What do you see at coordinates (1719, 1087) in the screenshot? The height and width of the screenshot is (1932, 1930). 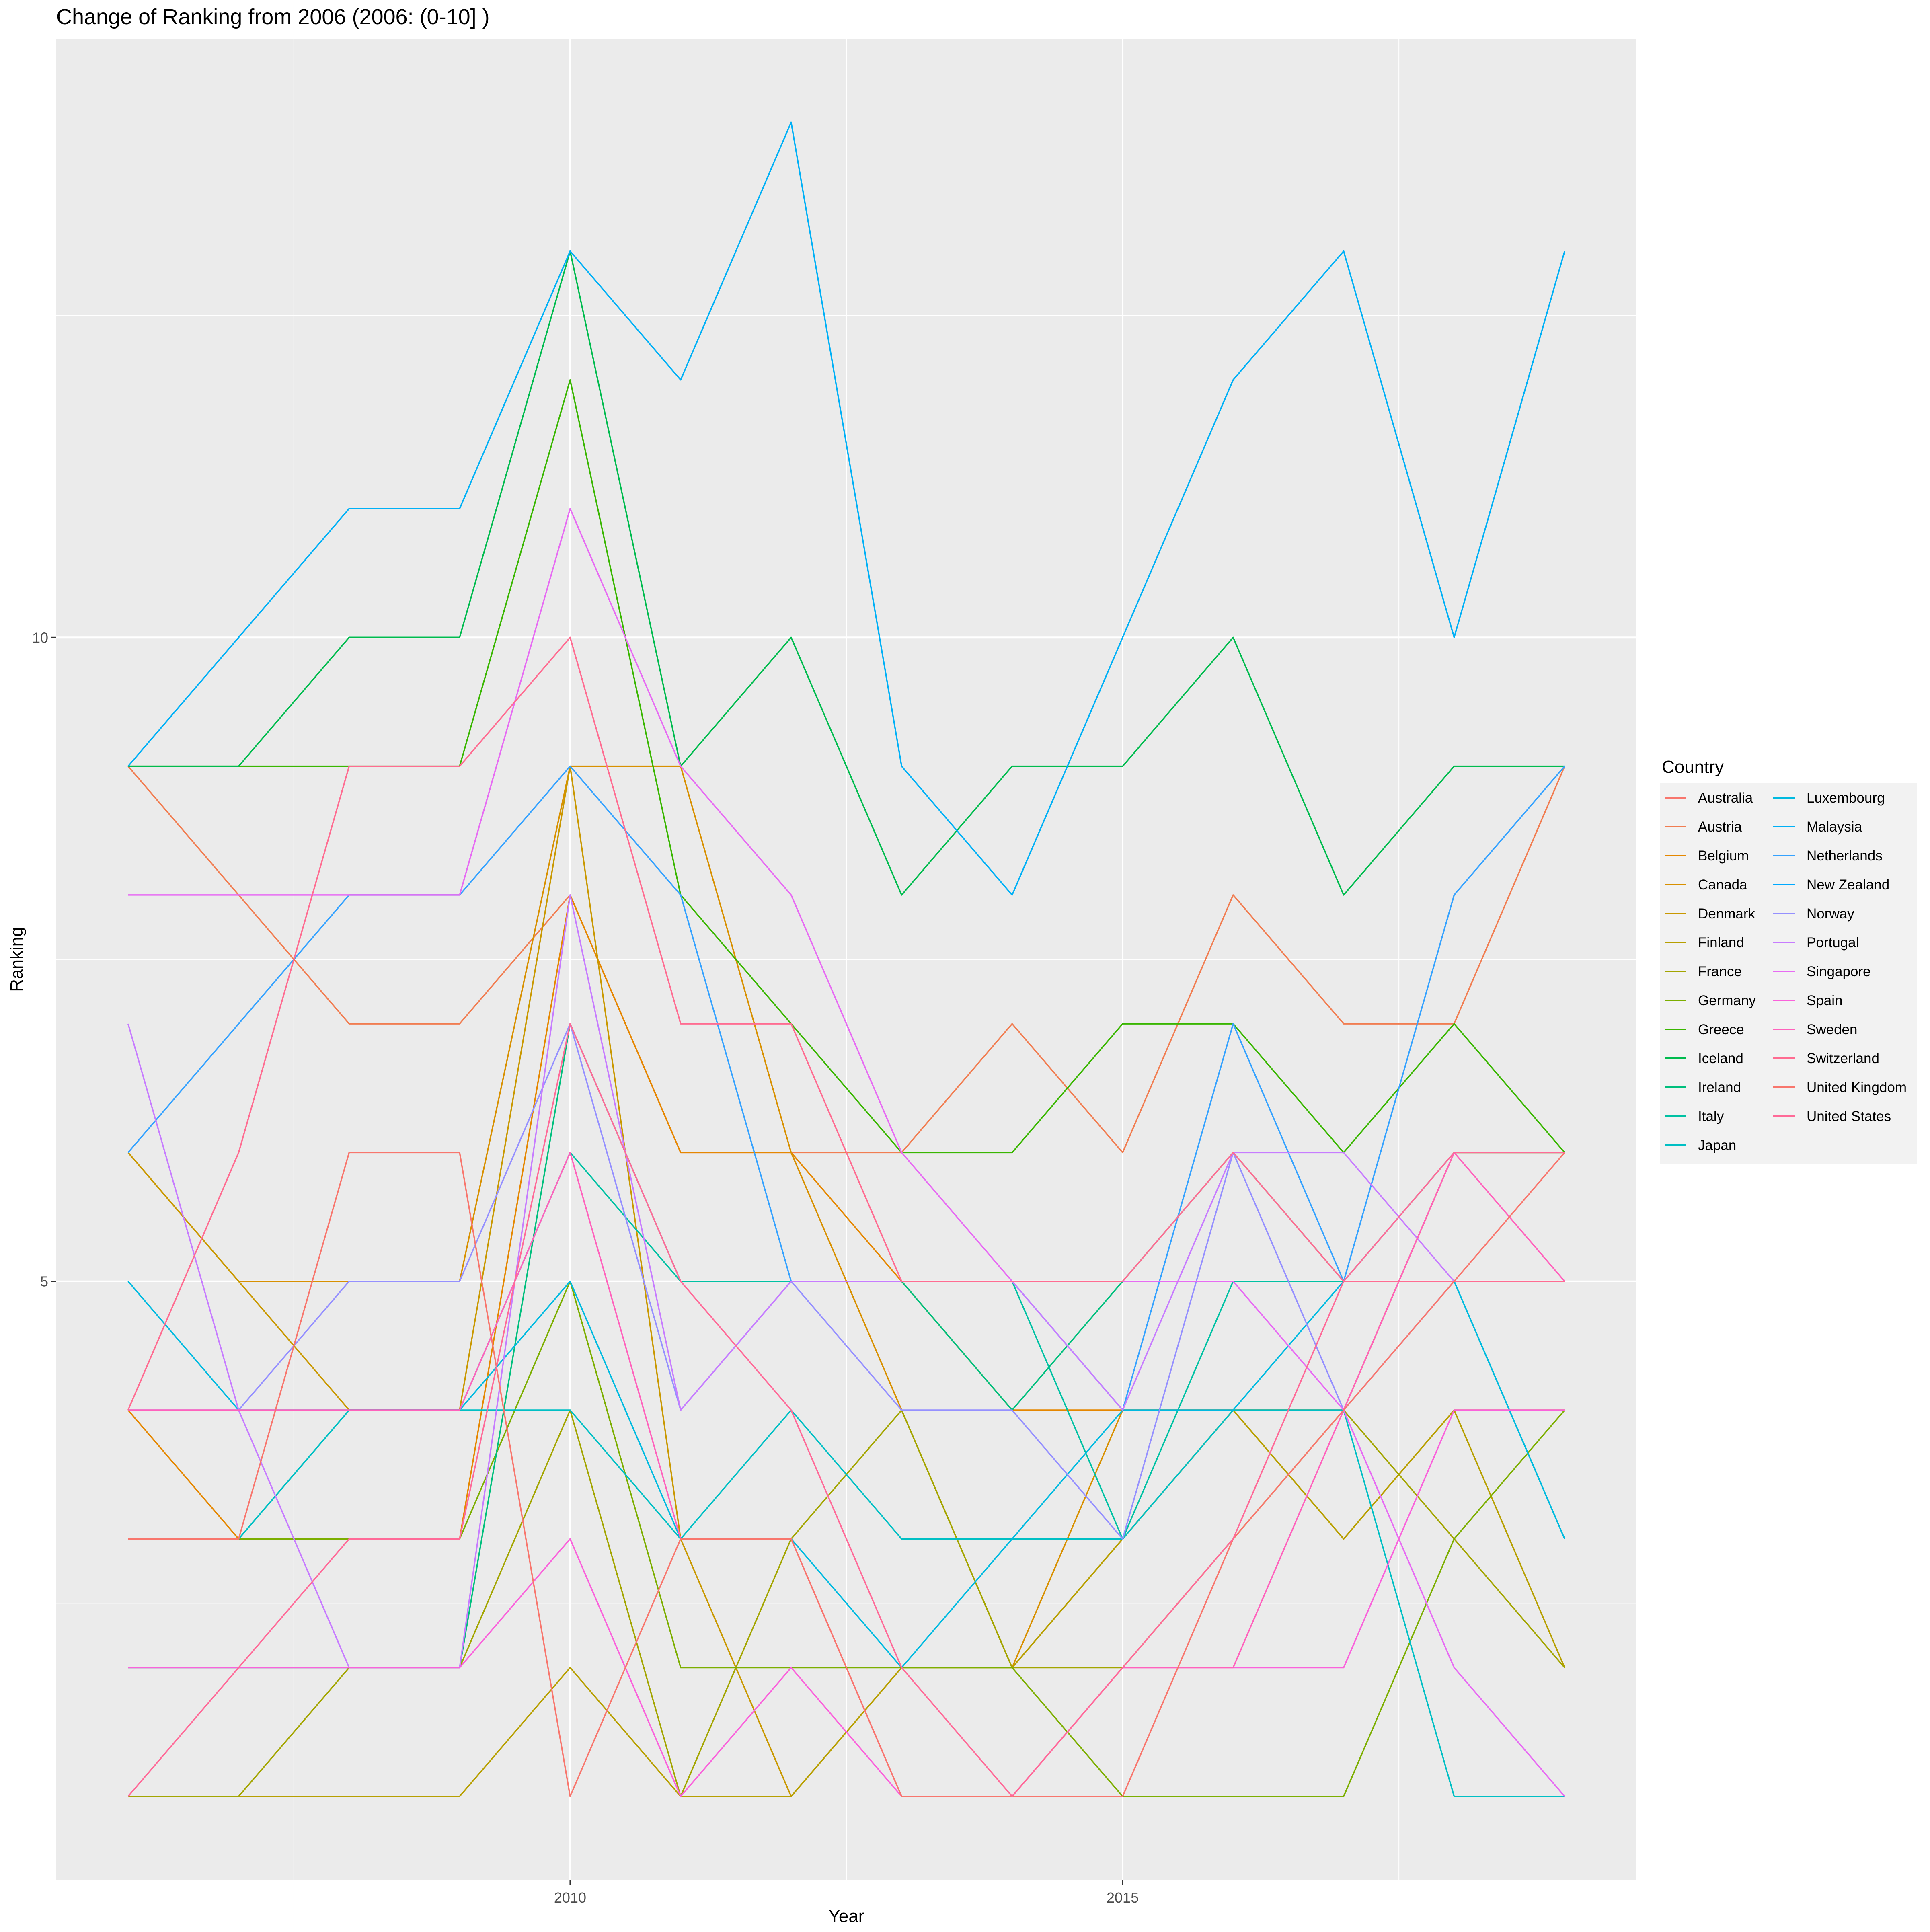 I see `legend-label: Ireland` at bounding box center [1719, 1087].